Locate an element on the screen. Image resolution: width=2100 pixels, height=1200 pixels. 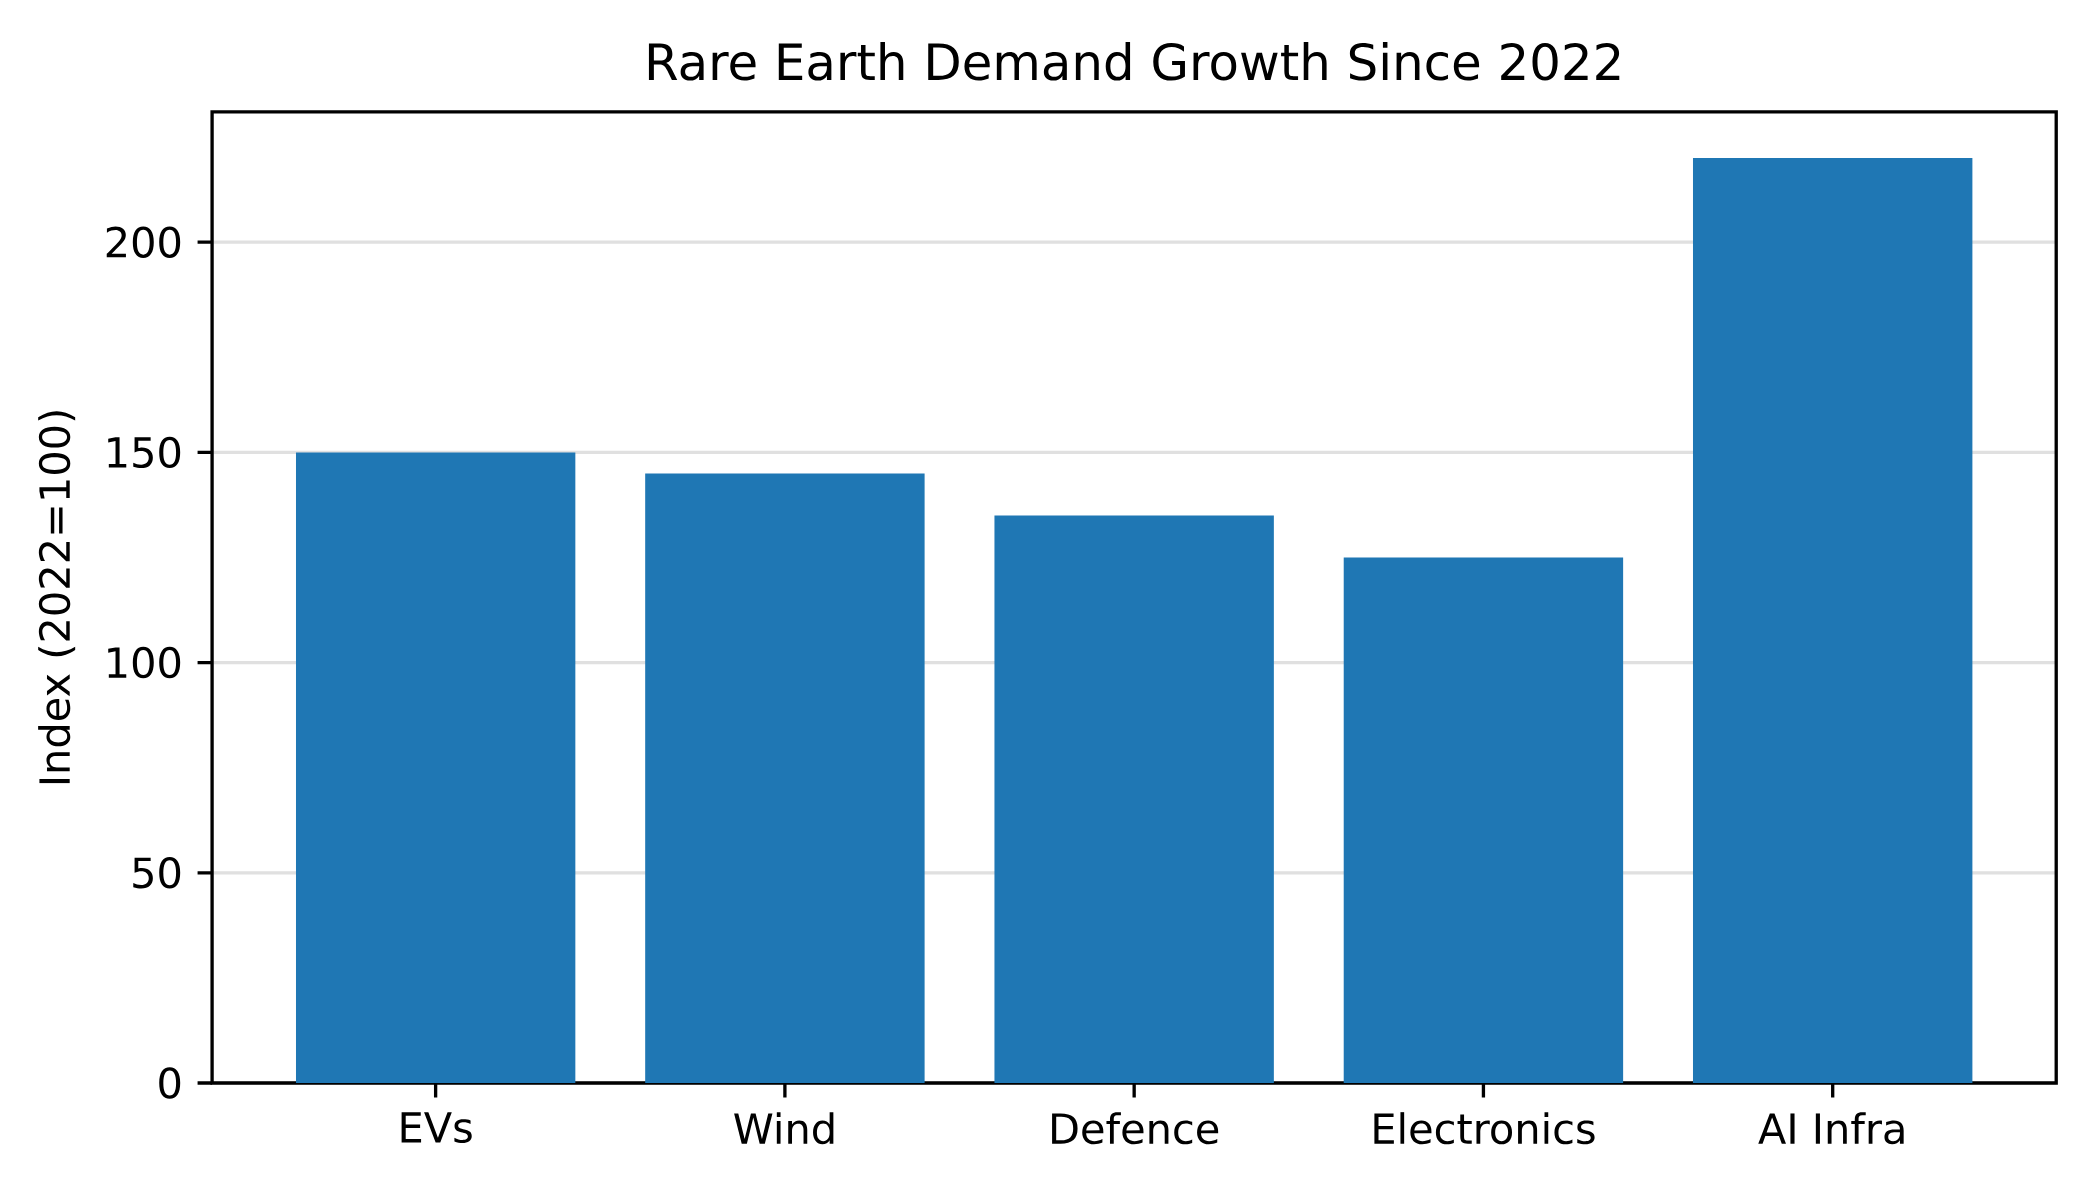
y-axis-title: Index (2022=100) is located at coordinates (57, 597).